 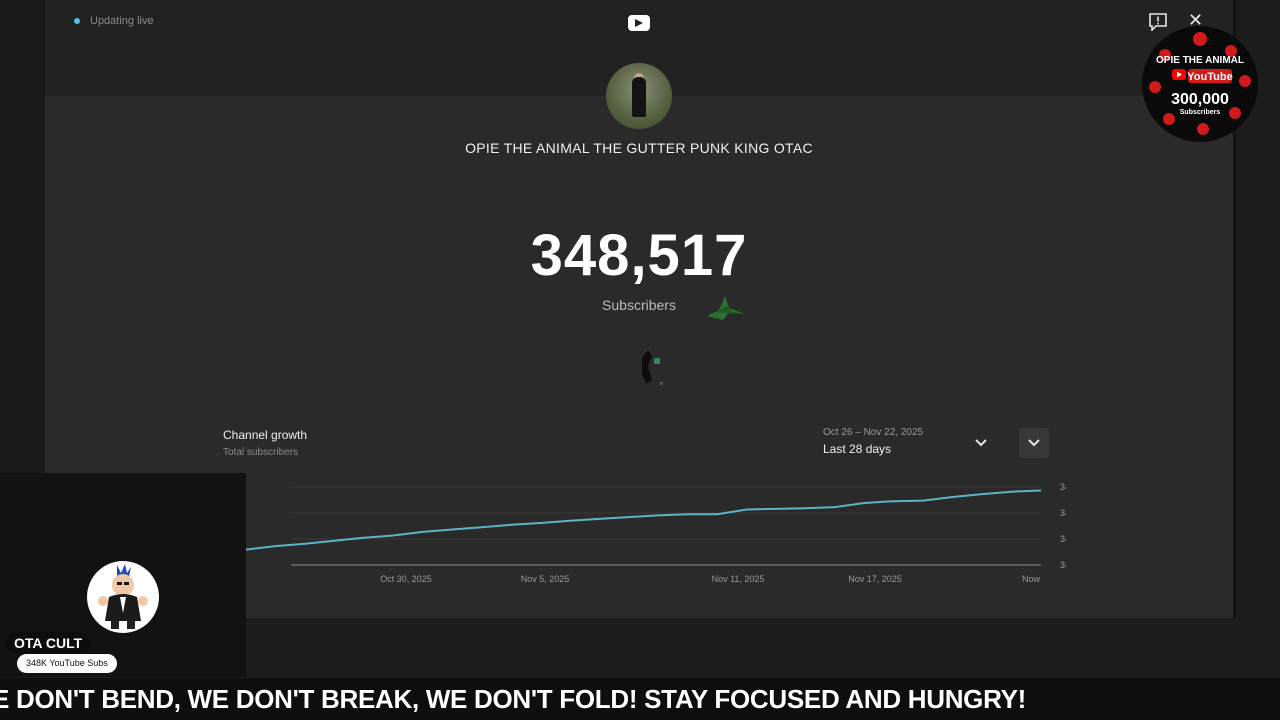 What do you see at coordinates (1063, 513) in the screenshot?
I see `y-tick-label: 346.4K` at bounding box center [1063, 513].